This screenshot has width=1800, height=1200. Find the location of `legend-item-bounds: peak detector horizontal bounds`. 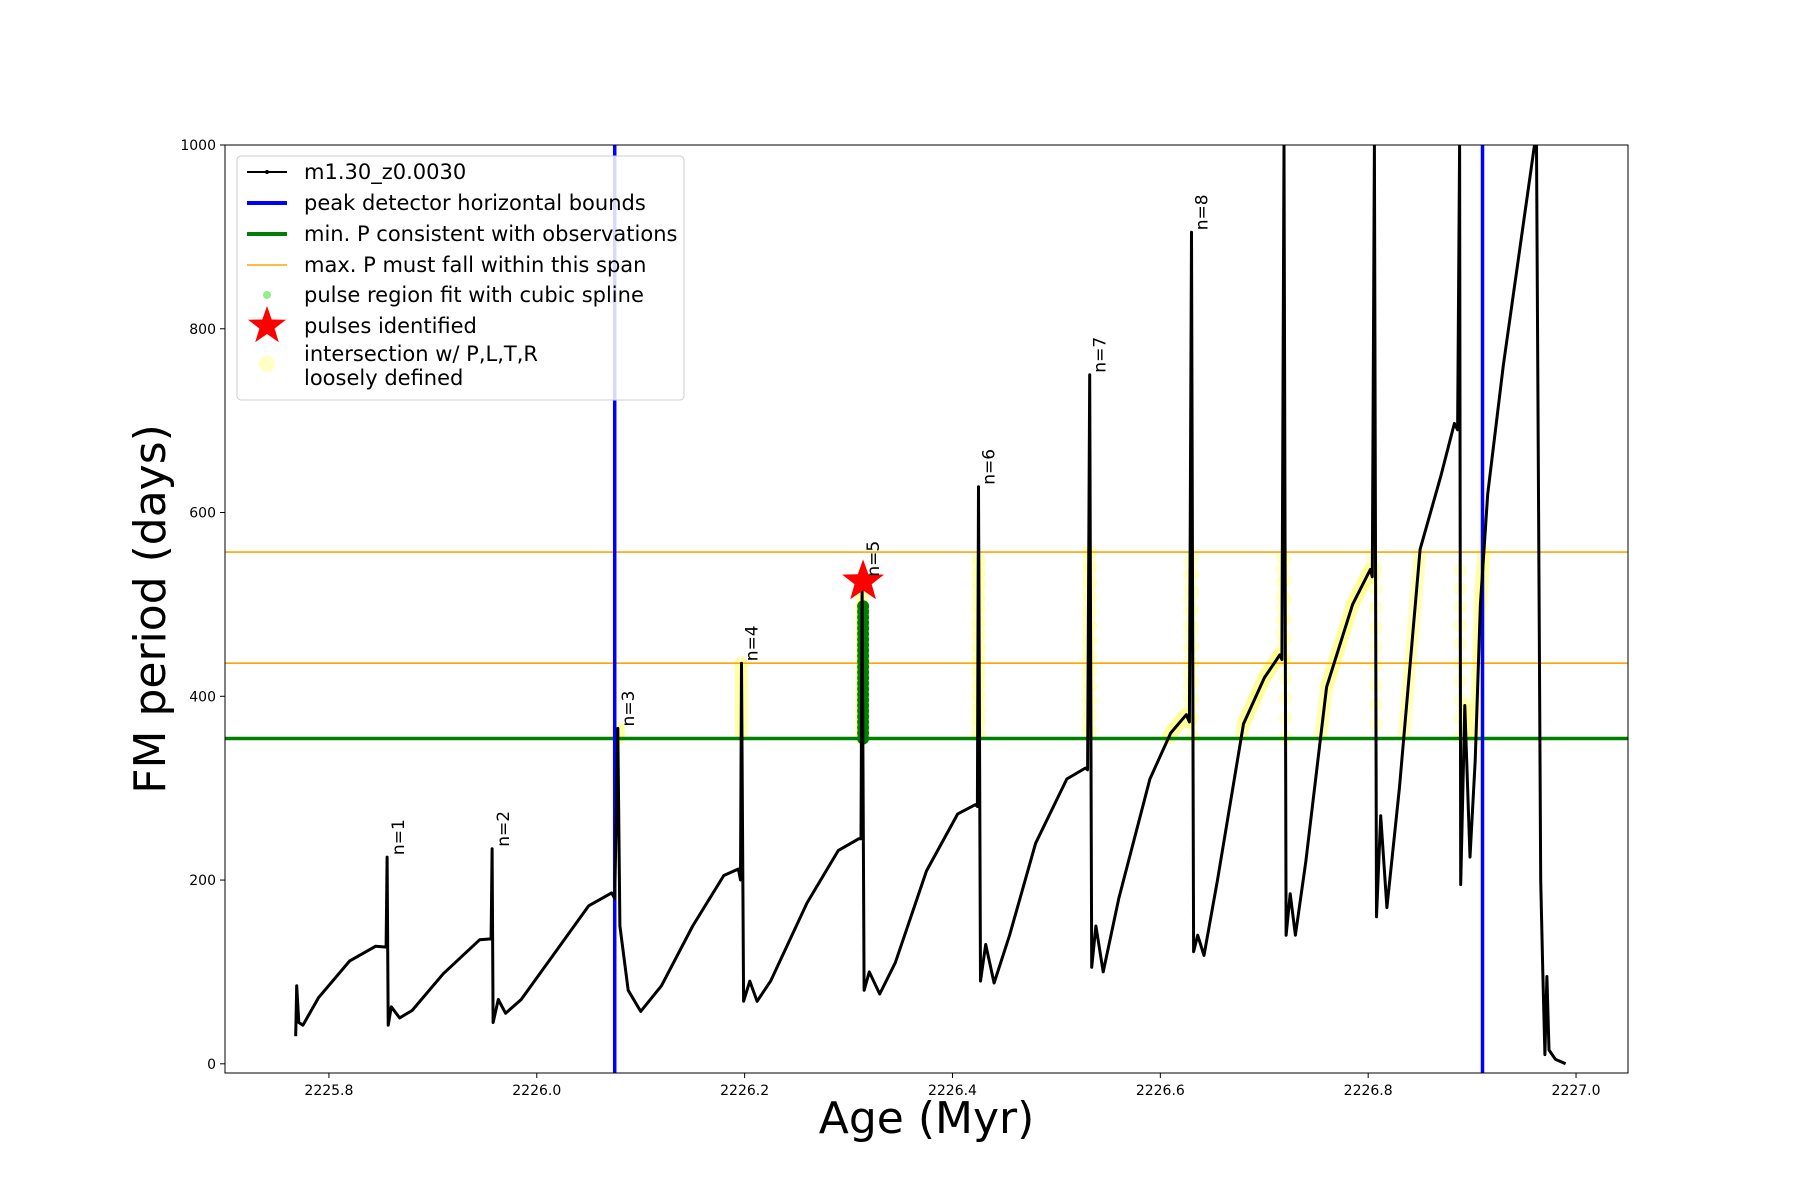

legend-item-bounds: peak detector horizontal bounds is located at coordinates (446, 203).